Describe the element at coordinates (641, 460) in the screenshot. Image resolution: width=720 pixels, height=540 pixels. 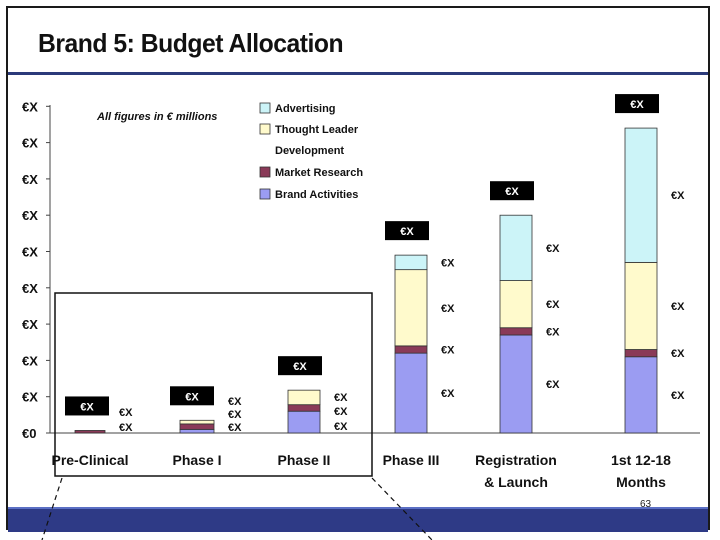
I see `x-category-label: 1st 12-18` at that location.